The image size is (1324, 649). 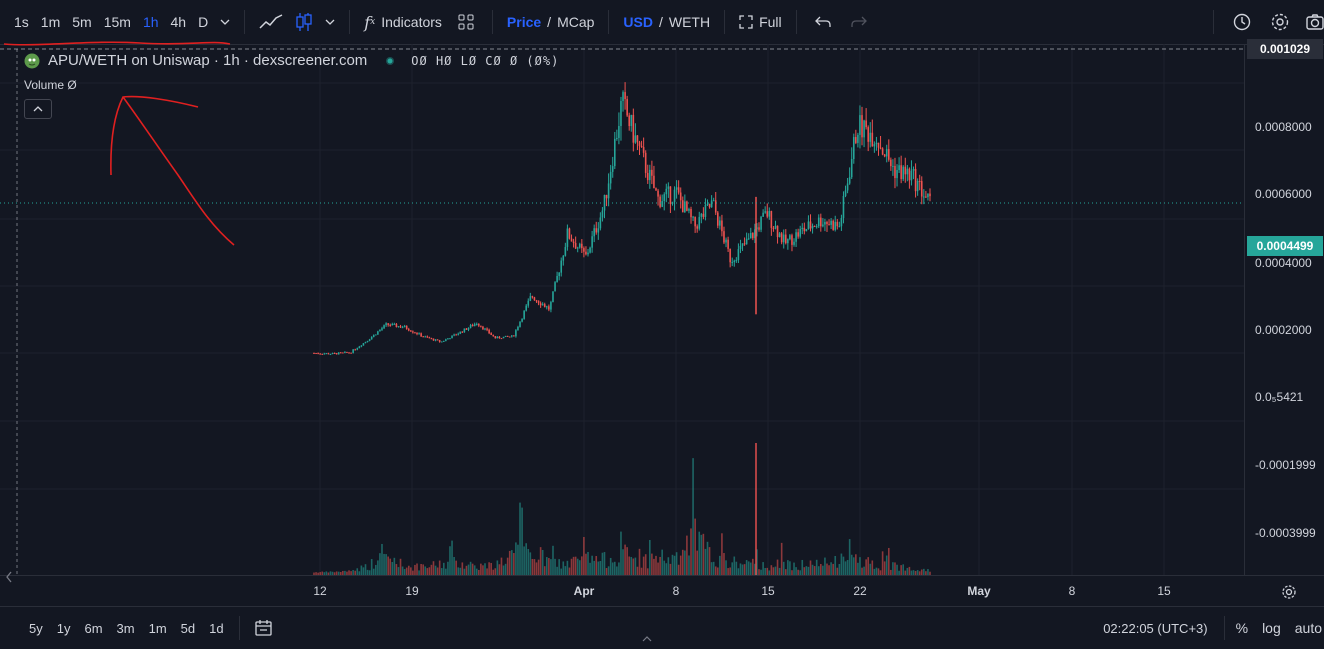 I want to click on usd-option: USD, so click(x=638, y=22).